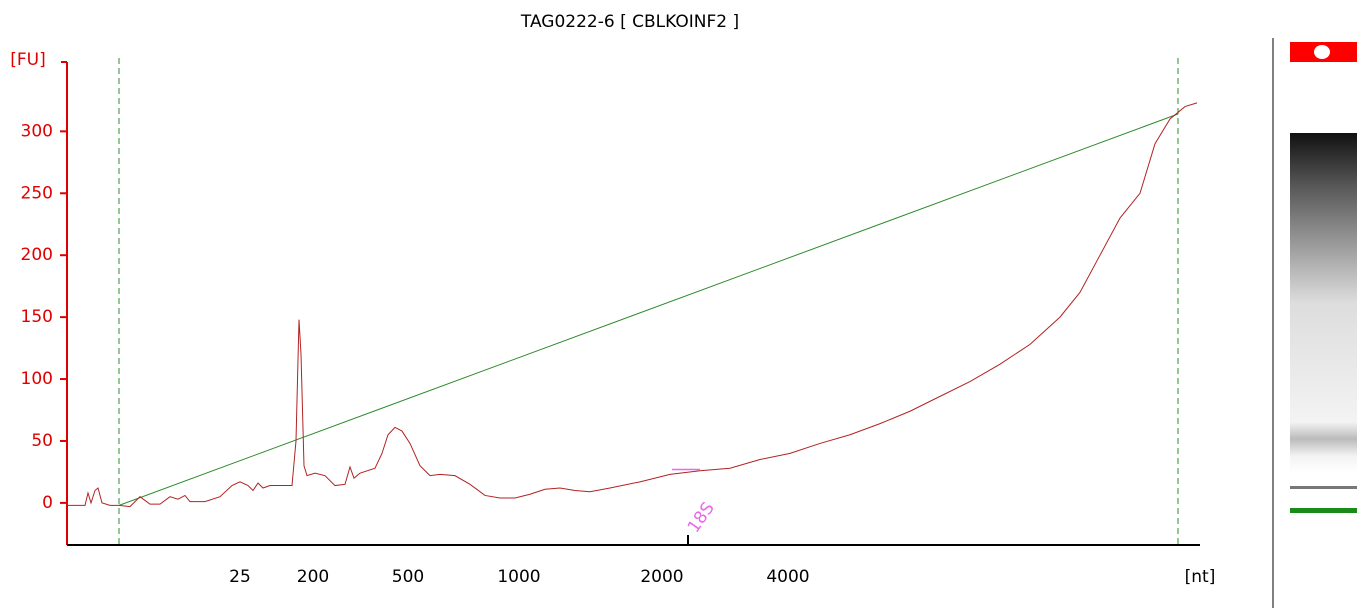 The image size is (1358, 614). Describe the element at coordinates (408, 577) in the screenshot. I see `x-tick-label: 500` at that location.